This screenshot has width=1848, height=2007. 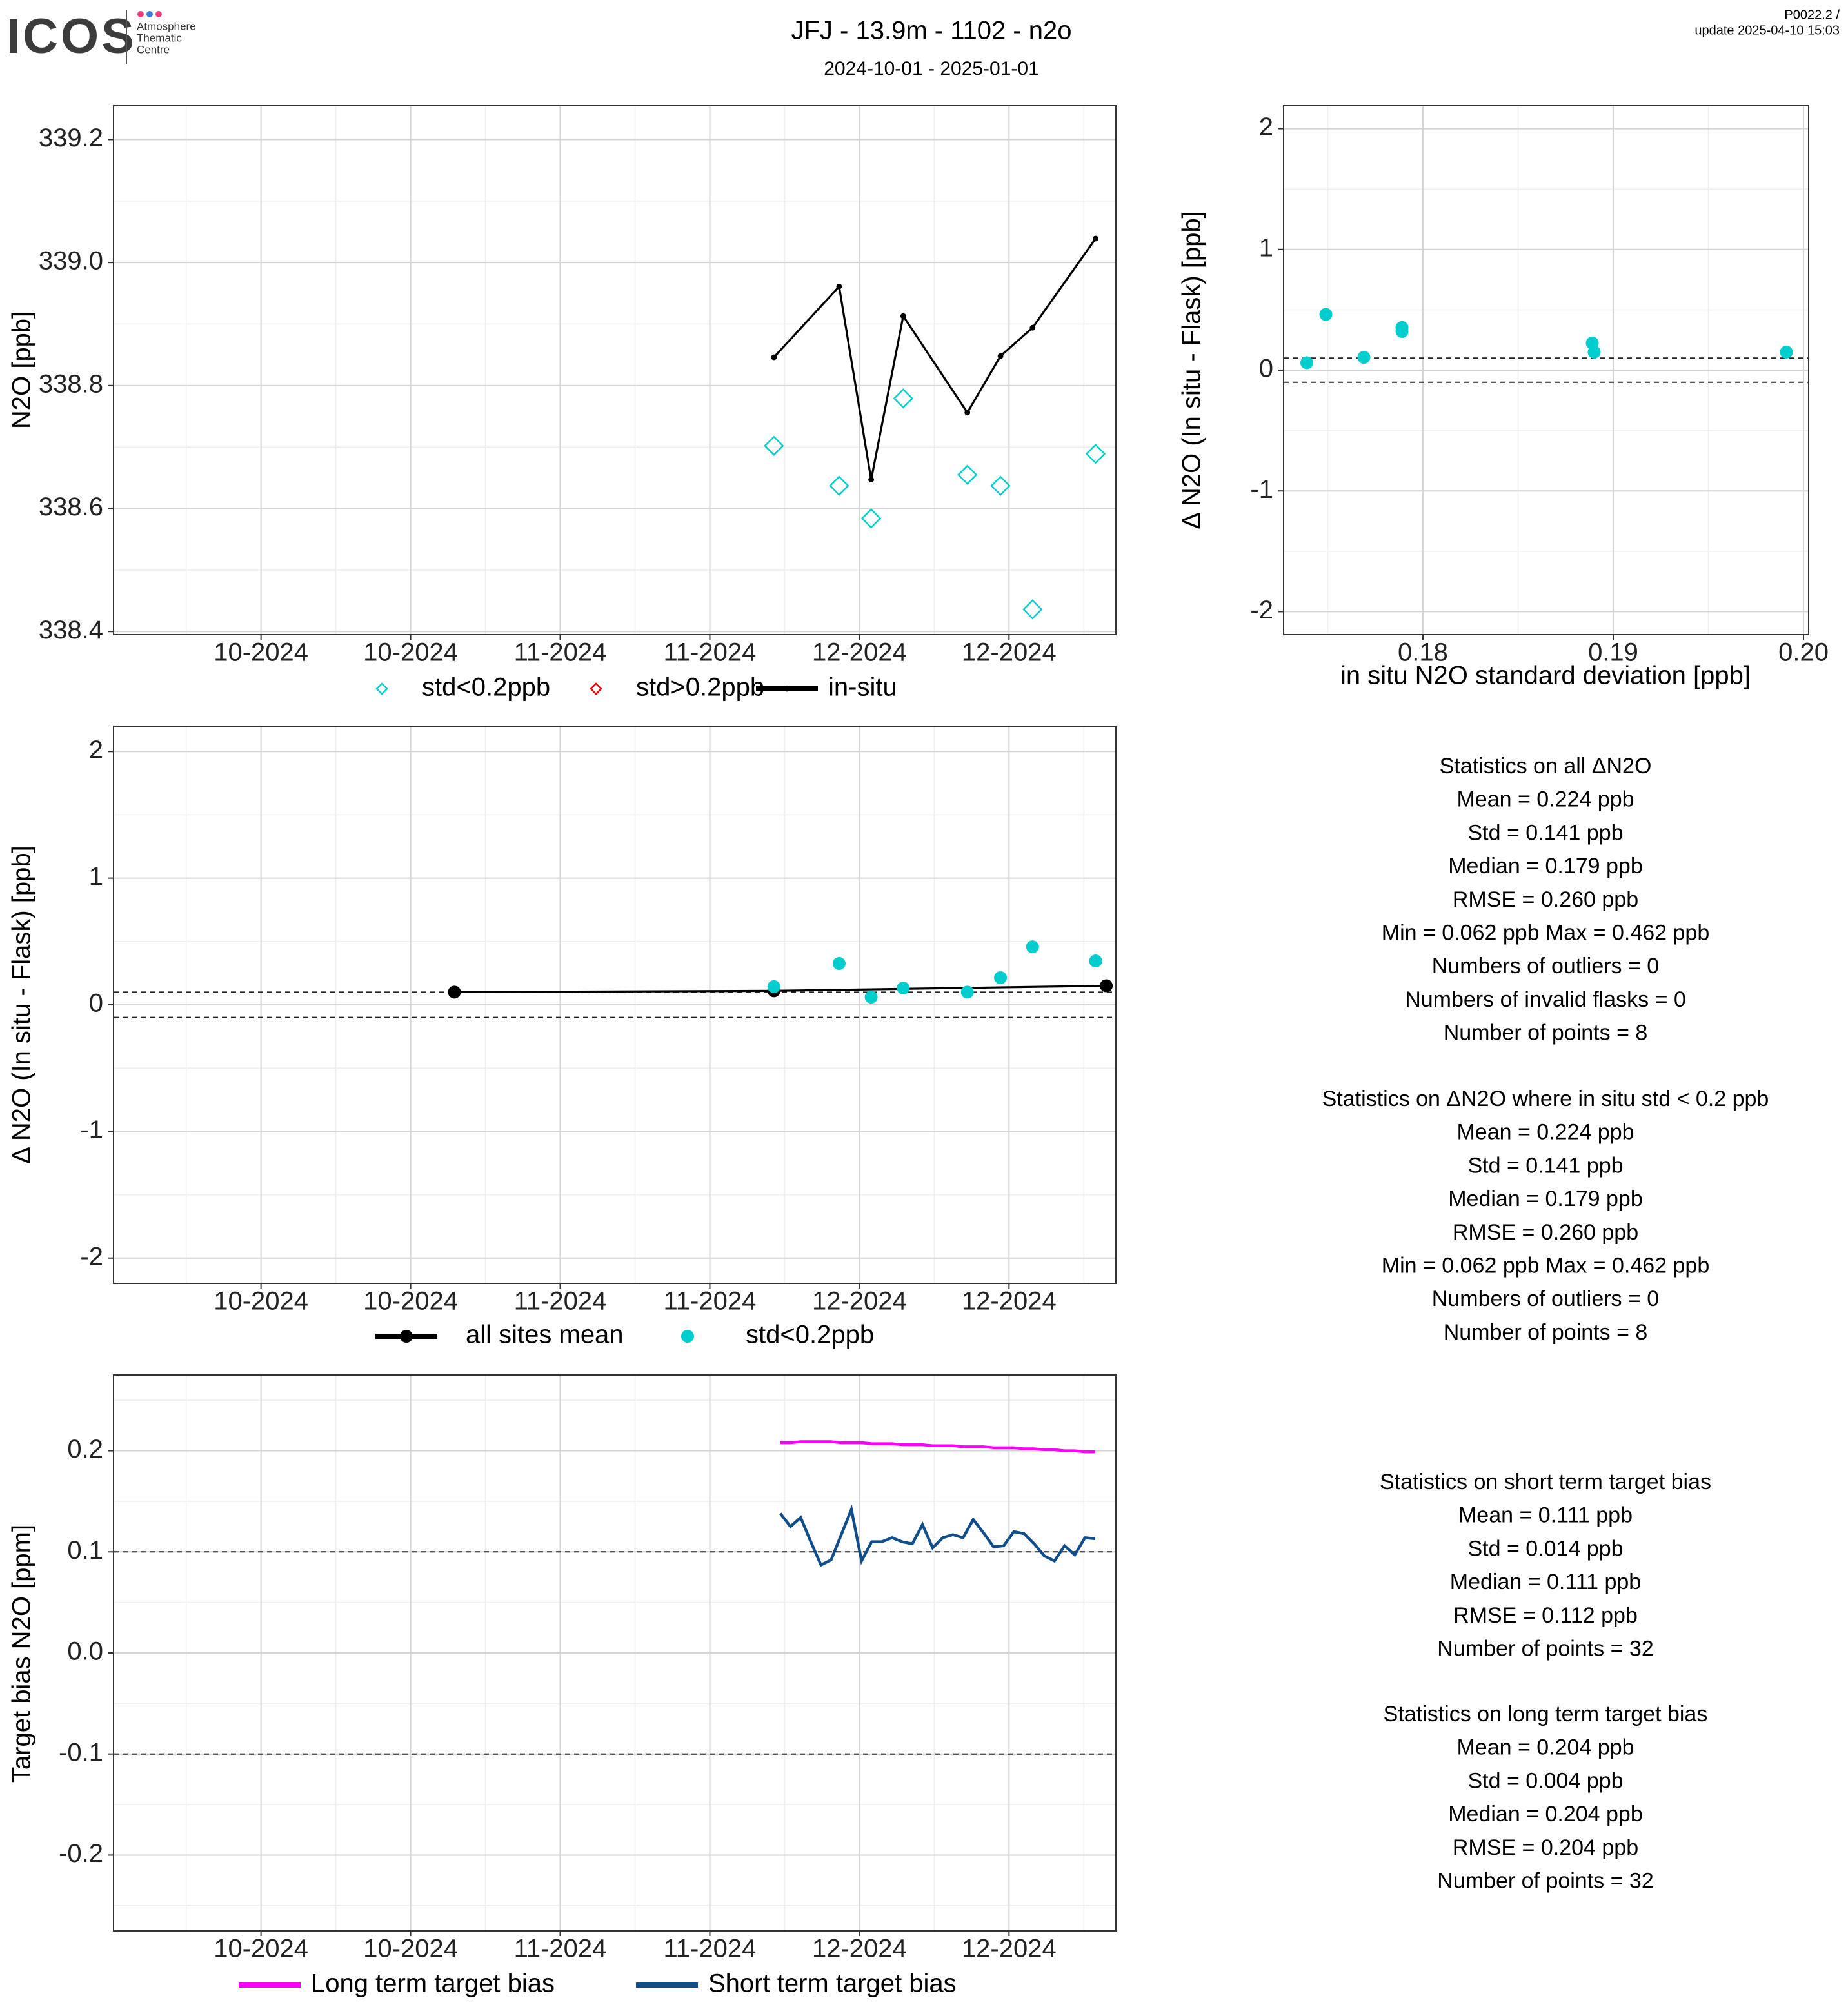 What do you see at coordinates (1767, 30) in the screenshot?
I see `update: update 2025-04-10 15:03` at bounding box center [1767, 30].